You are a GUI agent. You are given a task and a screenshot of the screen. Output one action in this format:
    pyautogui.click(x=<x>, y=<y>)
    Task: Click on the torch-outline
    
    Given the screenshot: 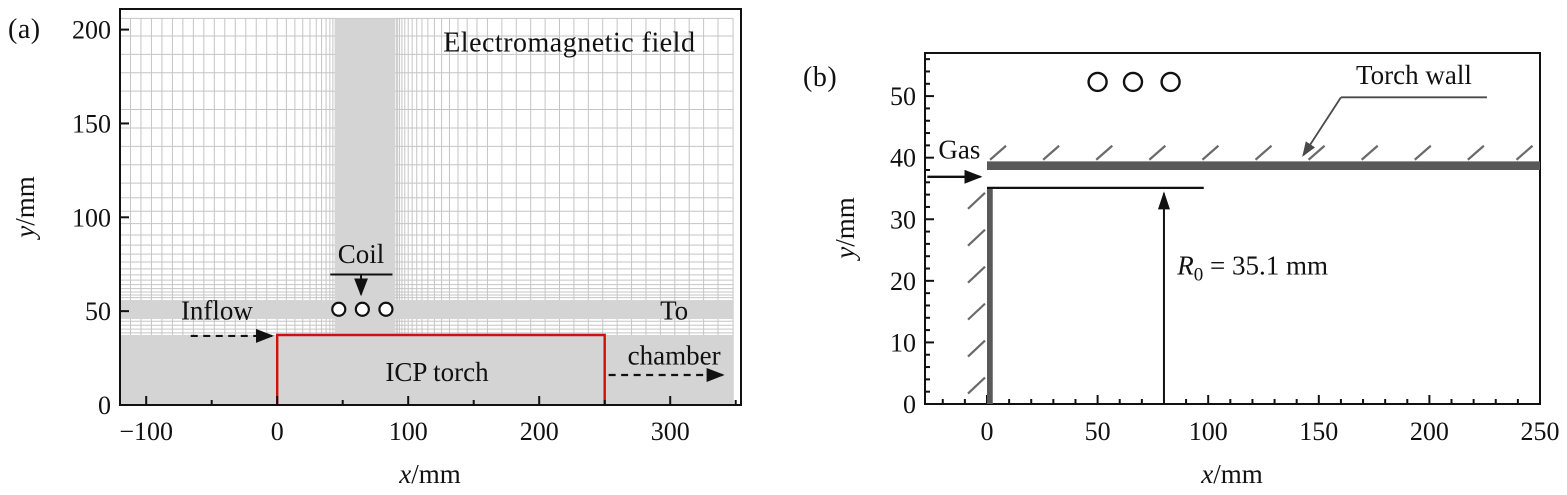 What is the action you would take?
    pyautogui.click(x=441, y=369)
    